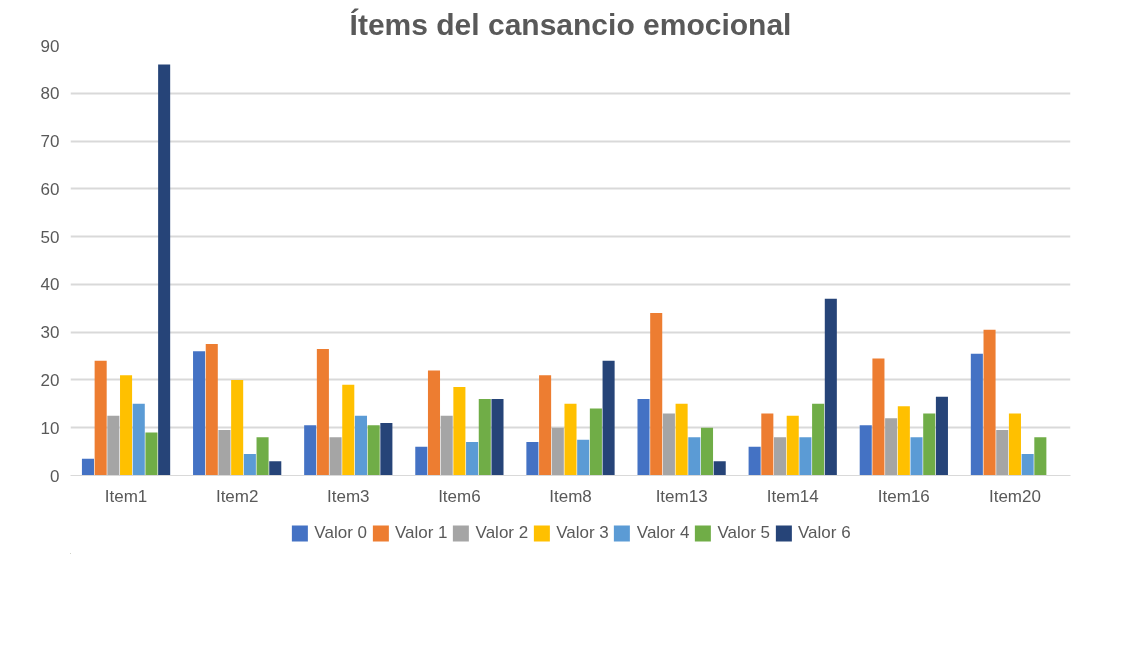 This screenshot has width=1129, height=664. I want to click on x-tick-label: Item20, so click(1014, 496).